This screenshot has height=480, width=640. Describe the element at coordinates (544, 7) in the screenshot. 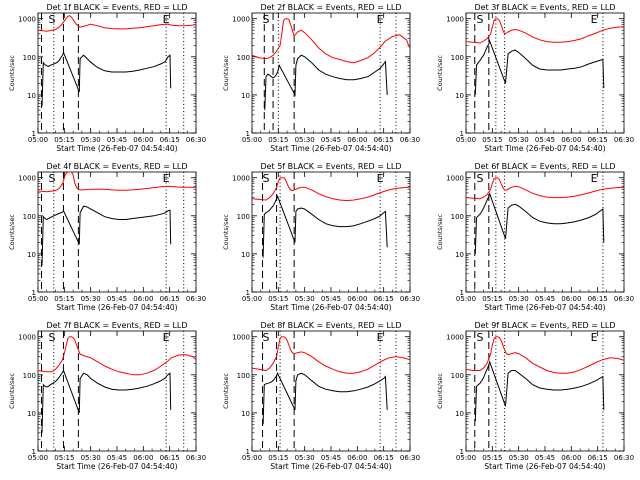

I see `panel-title: Det 3f BLACK = Events, RED = LLD` at that location.